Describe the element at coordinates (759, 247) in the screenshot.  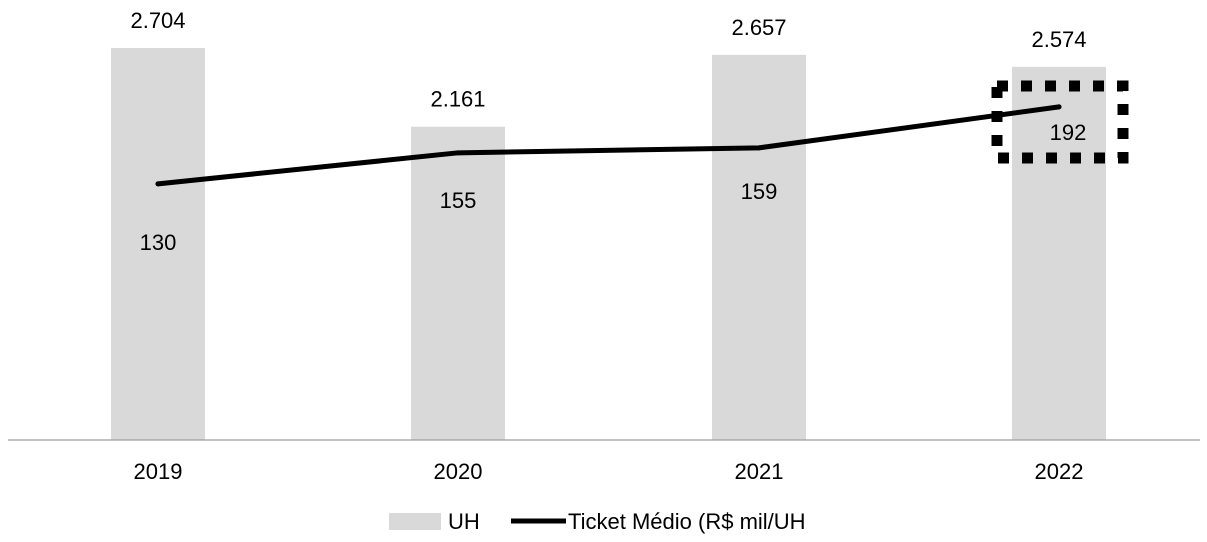
I see `bar-2021` at that location.